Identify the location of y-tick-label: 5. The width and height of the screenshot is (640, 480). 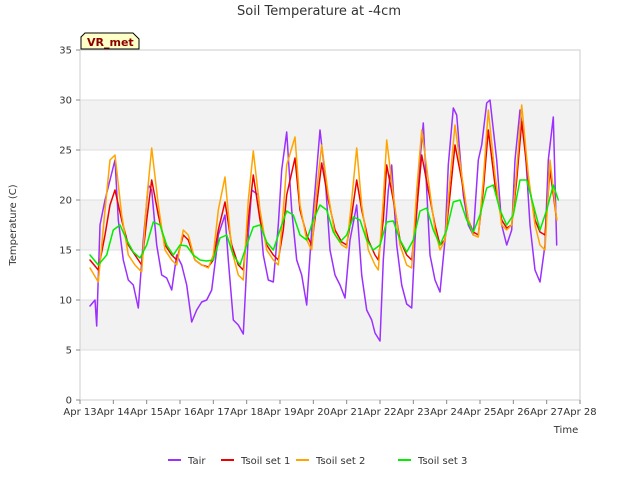
(69, 351).